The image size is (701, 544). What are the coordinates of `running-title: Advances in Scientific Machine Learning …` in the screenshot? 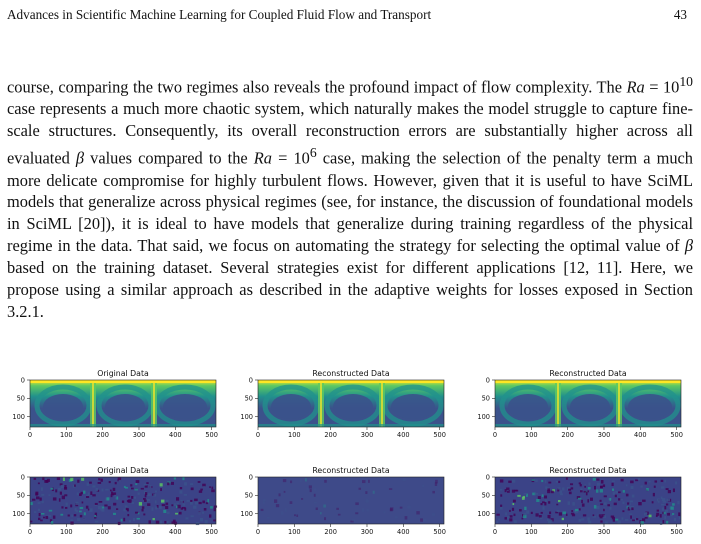 It's located at (219, 14).